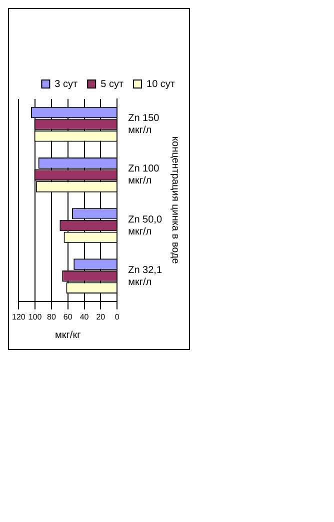 Image resolution: width=334 pixels, height=522 pixels. Describe the element at coordinates (112, 84) in the screenshot. I see `legend-label: 5 сут` at that location.